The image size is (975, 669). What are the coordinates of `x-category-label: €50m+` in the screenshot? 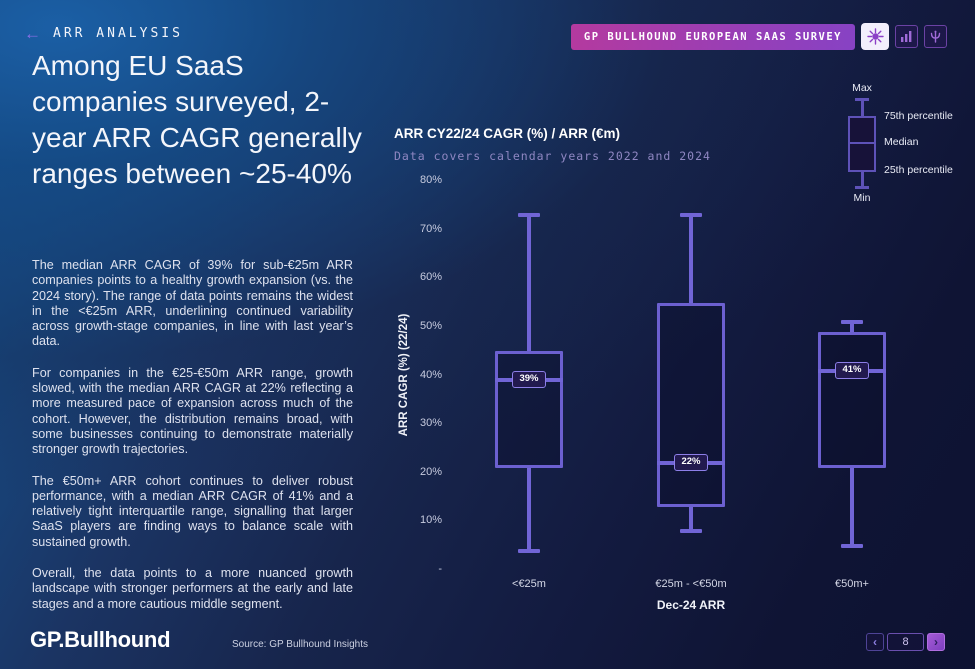 It's located at (852, 584).